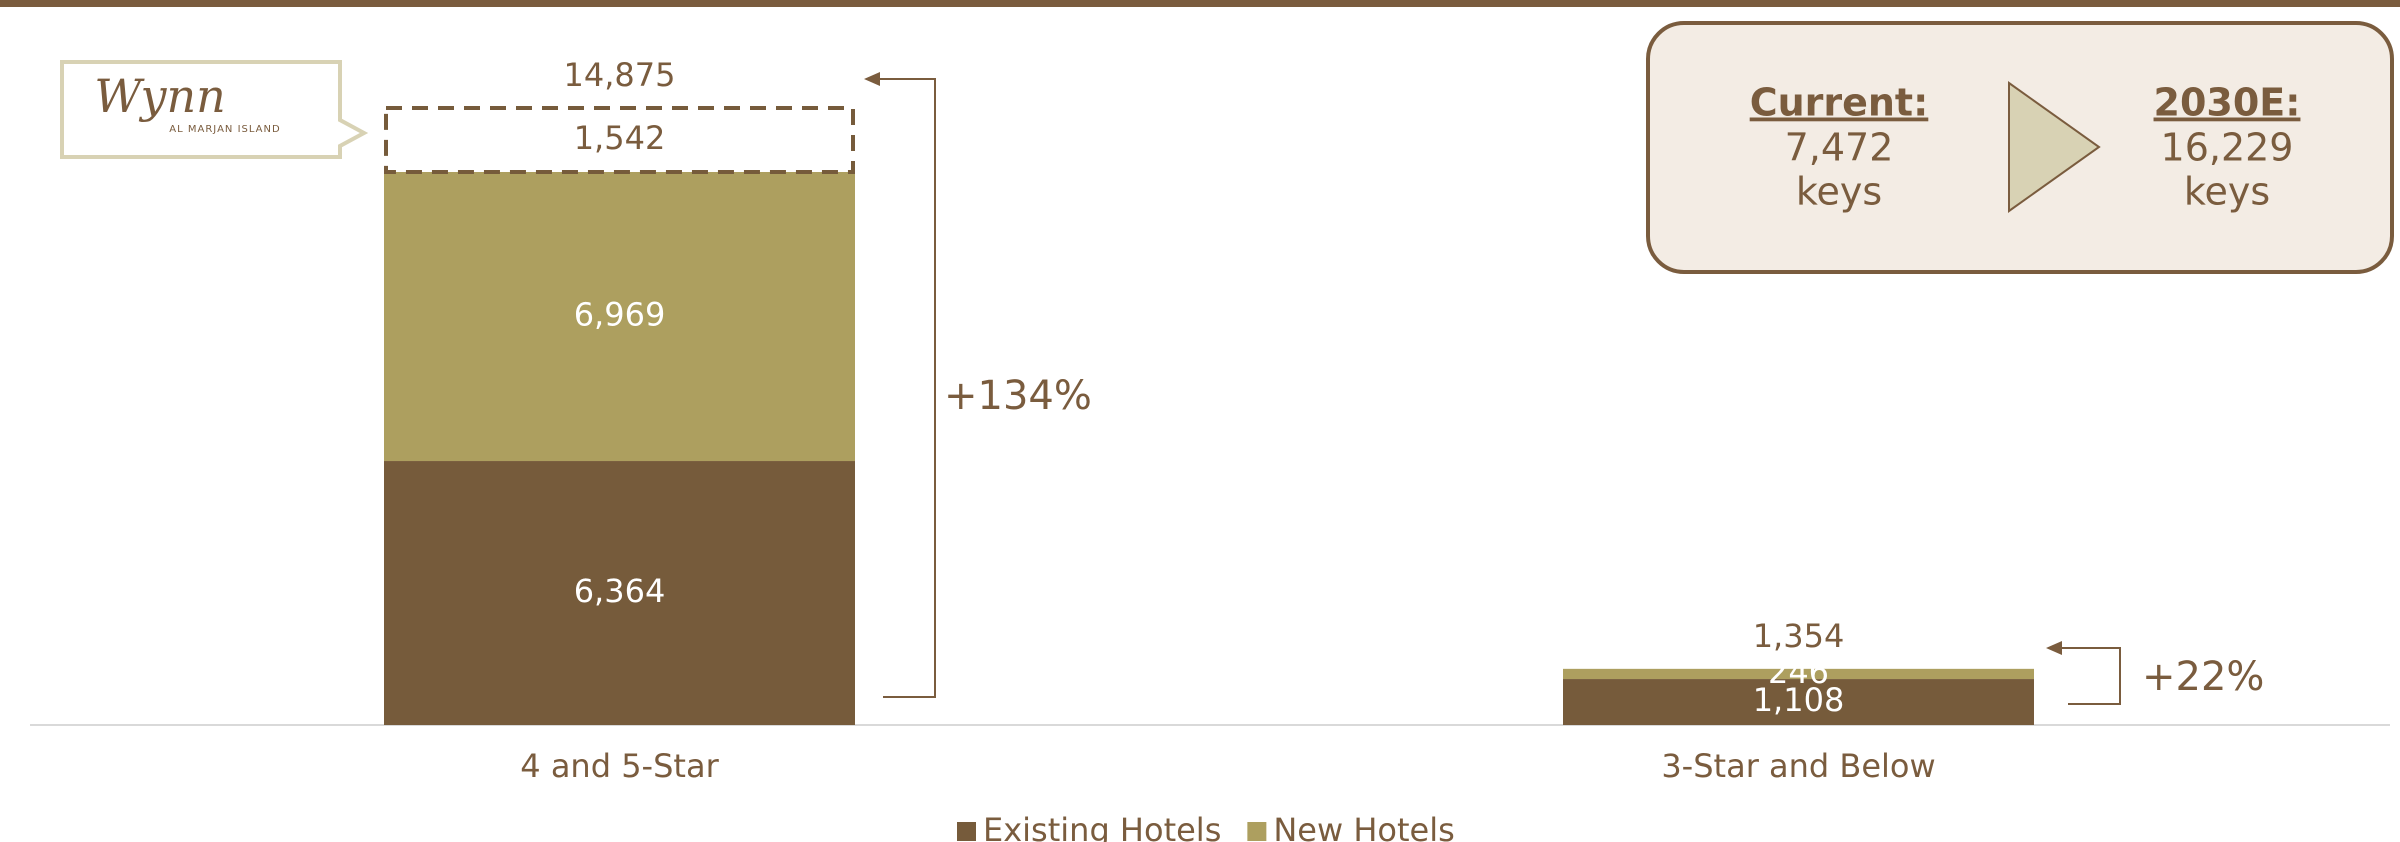  What do you see at coordinates (2054, 147) in the screenshot?
I see `callout-arrow` at bounding box center [2054, 147].